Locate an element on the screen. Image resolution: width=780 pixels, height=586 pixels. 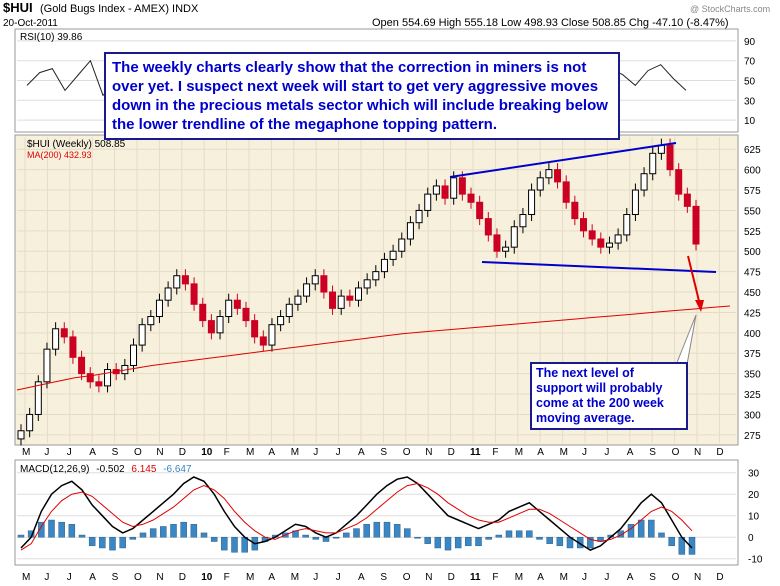
macd-tick-label: 30 is located at coordinates (754, 474).